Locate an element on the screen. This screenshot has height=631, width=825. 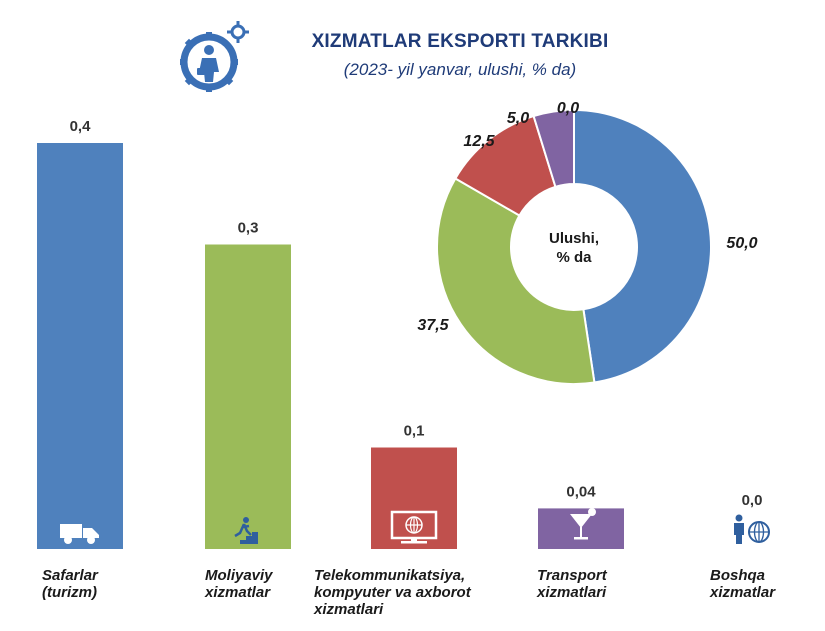
bar-value-label-1: 0,4 is located at coordinates (81, 126).